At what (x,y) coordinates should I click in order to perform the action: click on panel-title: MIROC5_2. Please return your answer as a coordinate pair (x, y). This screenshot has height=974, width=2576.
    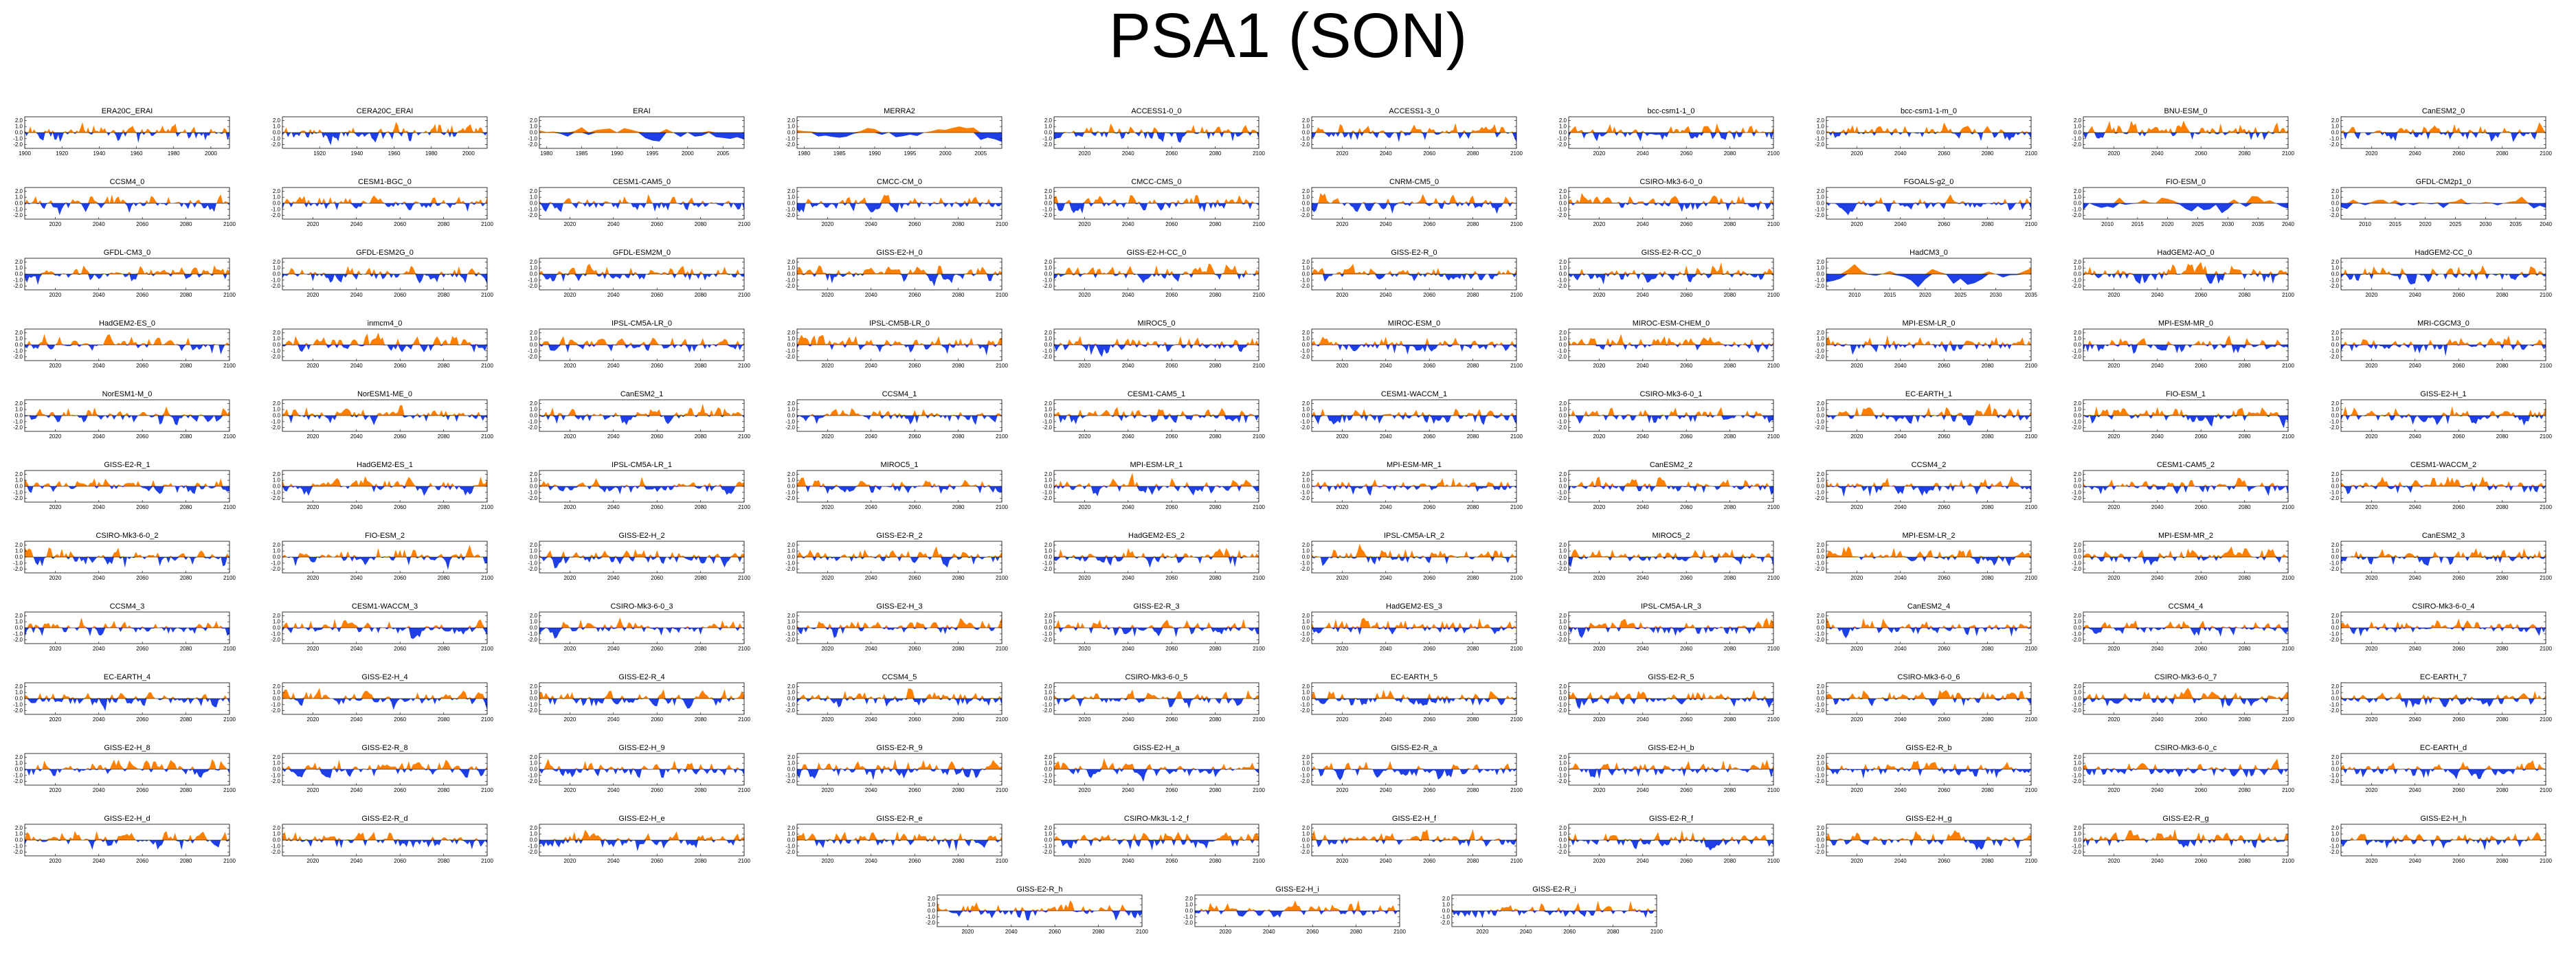
    Looking at the image, I should click on (1671, 536).